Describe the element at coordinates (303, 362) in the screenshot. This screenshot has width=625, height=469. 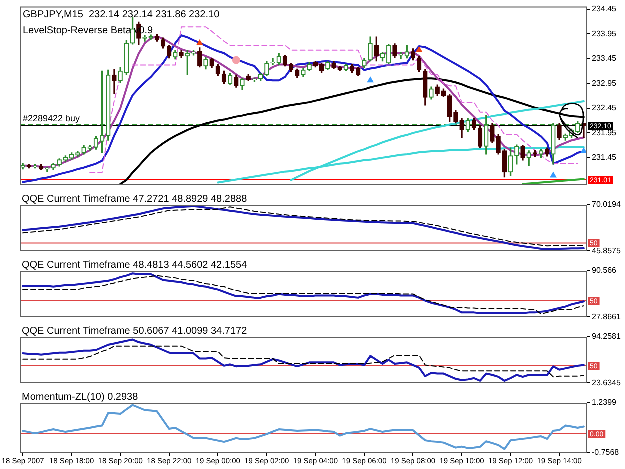
I see `line-series` at that location.